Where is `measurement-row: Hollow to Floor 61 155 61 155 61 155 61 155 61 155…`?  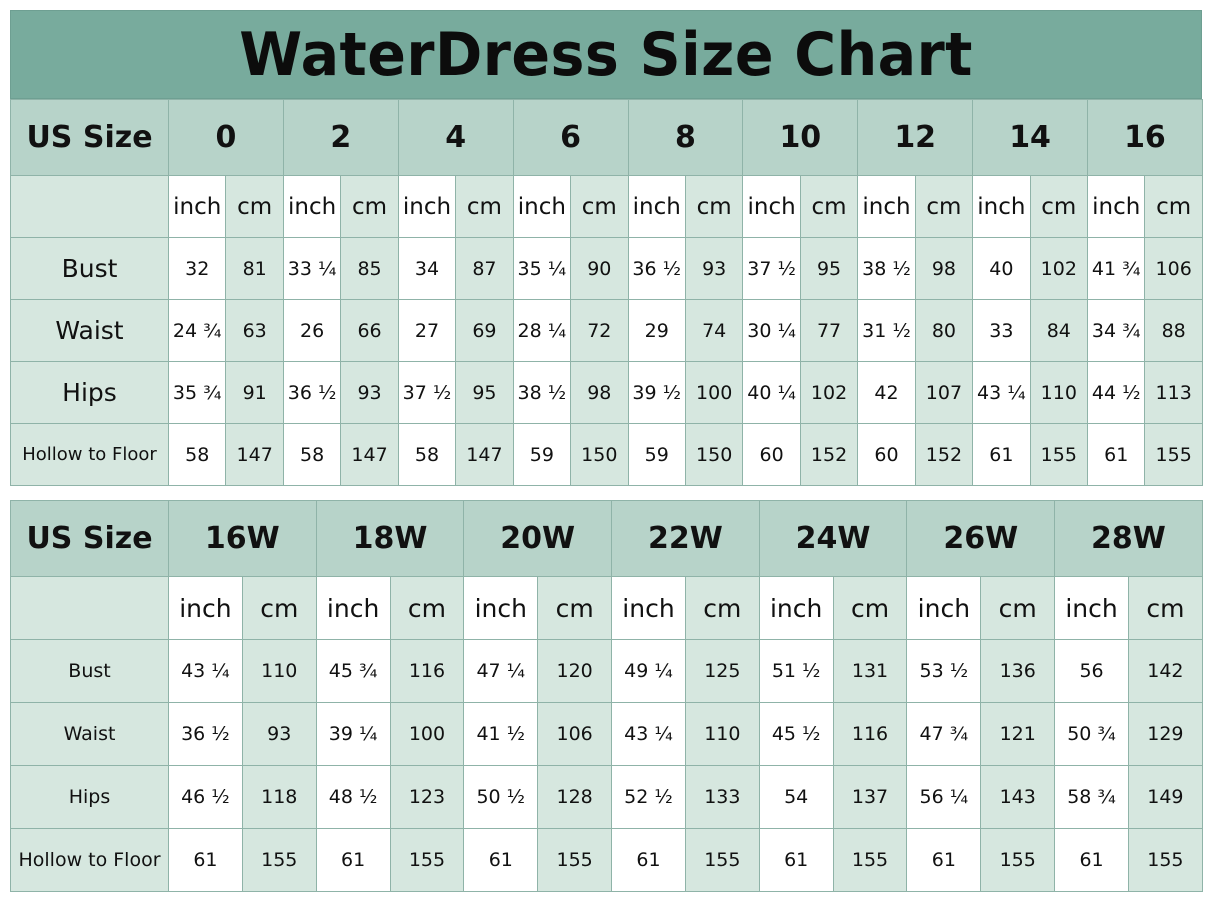
measurement-row: Hollow to Floor 61 155 61 155 61 155 61 155 61 155… is located at coordinates (606, 860).